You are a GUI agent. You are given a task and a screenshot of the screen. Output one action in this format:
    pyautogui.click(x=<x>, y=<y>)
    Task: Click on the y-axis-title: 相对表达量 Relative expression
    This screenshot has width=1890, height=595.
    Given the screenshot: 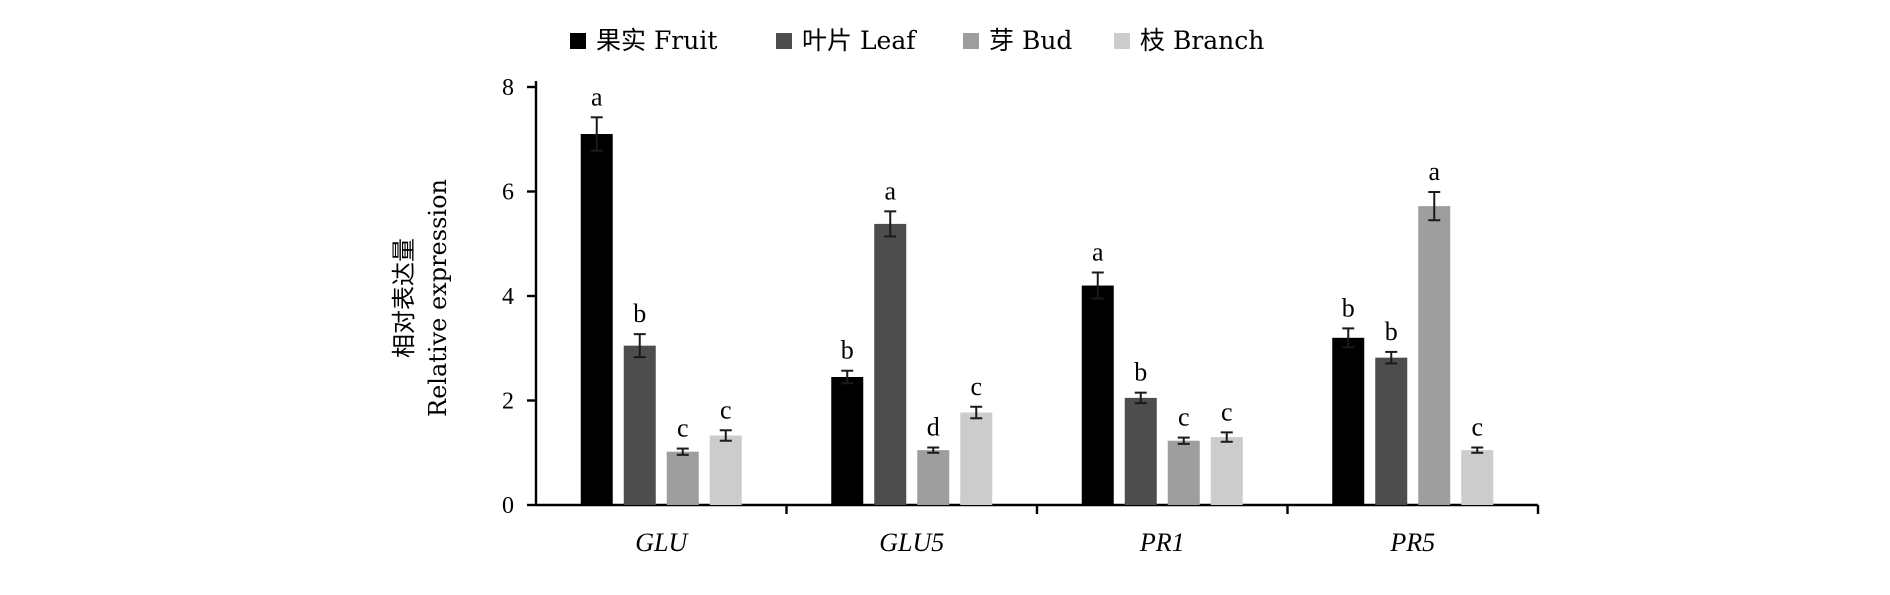 What is the action you would take?
    pyautogui.click(x=421, y=298)
    